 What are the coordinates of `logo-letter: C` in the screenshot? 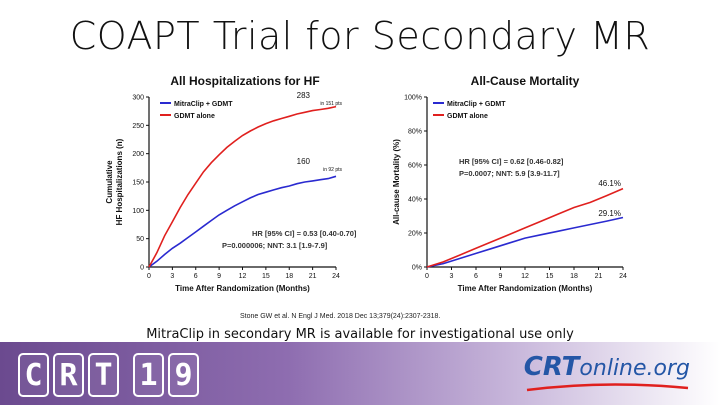 It's located at (33, 375).